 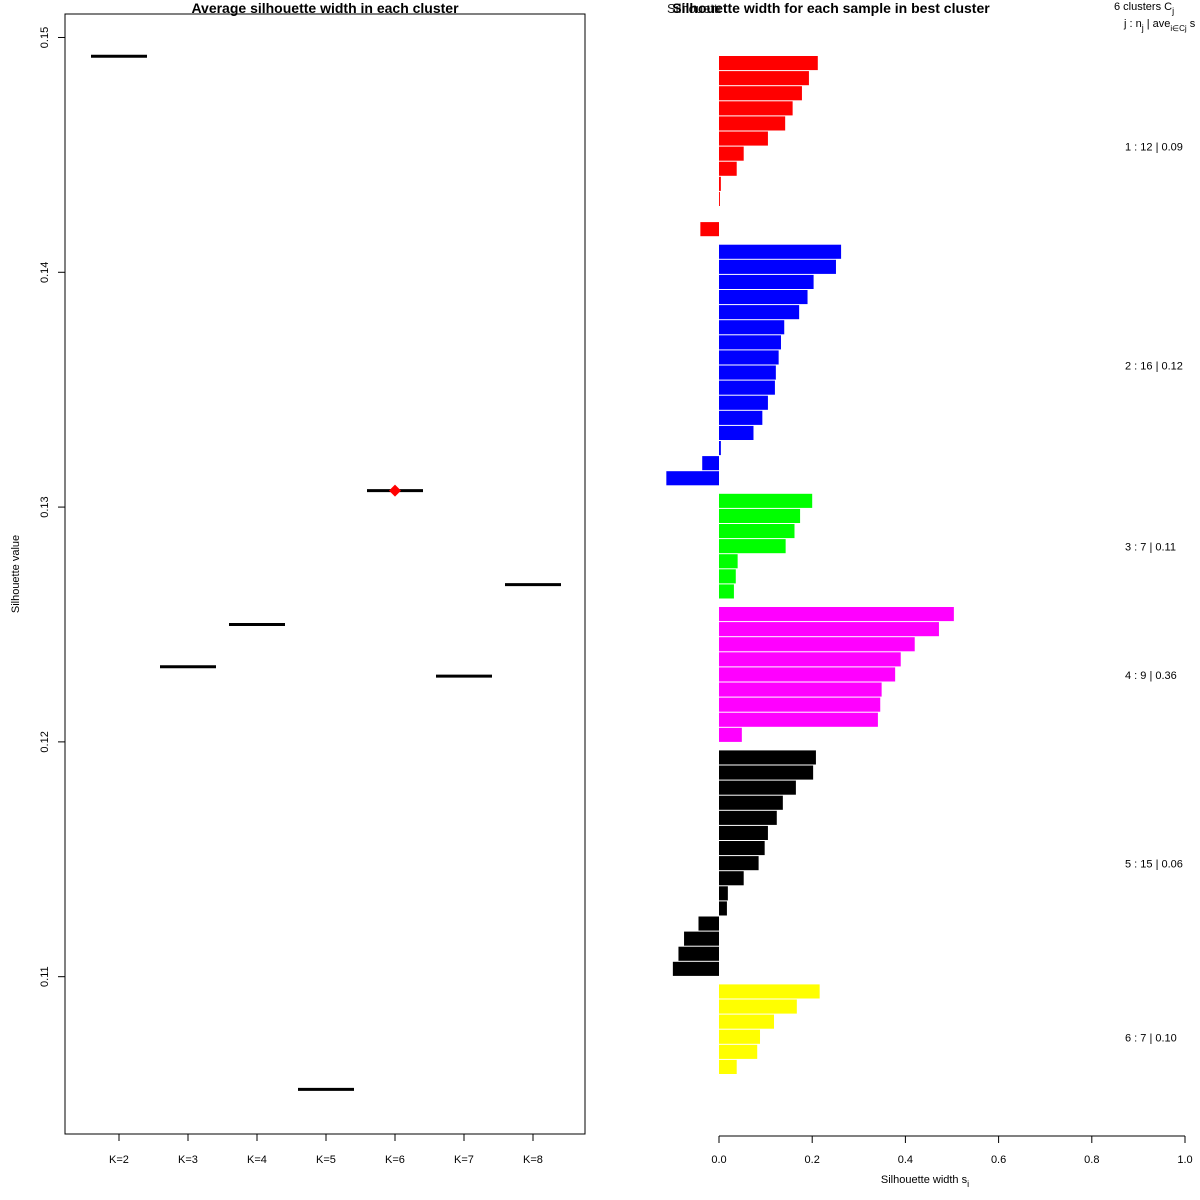 What do you see at coordinates (1154, 148) in the screenshot?
I see `cluster-label: 1 : 12 | 0.09` at bounding box center [1154, 148].